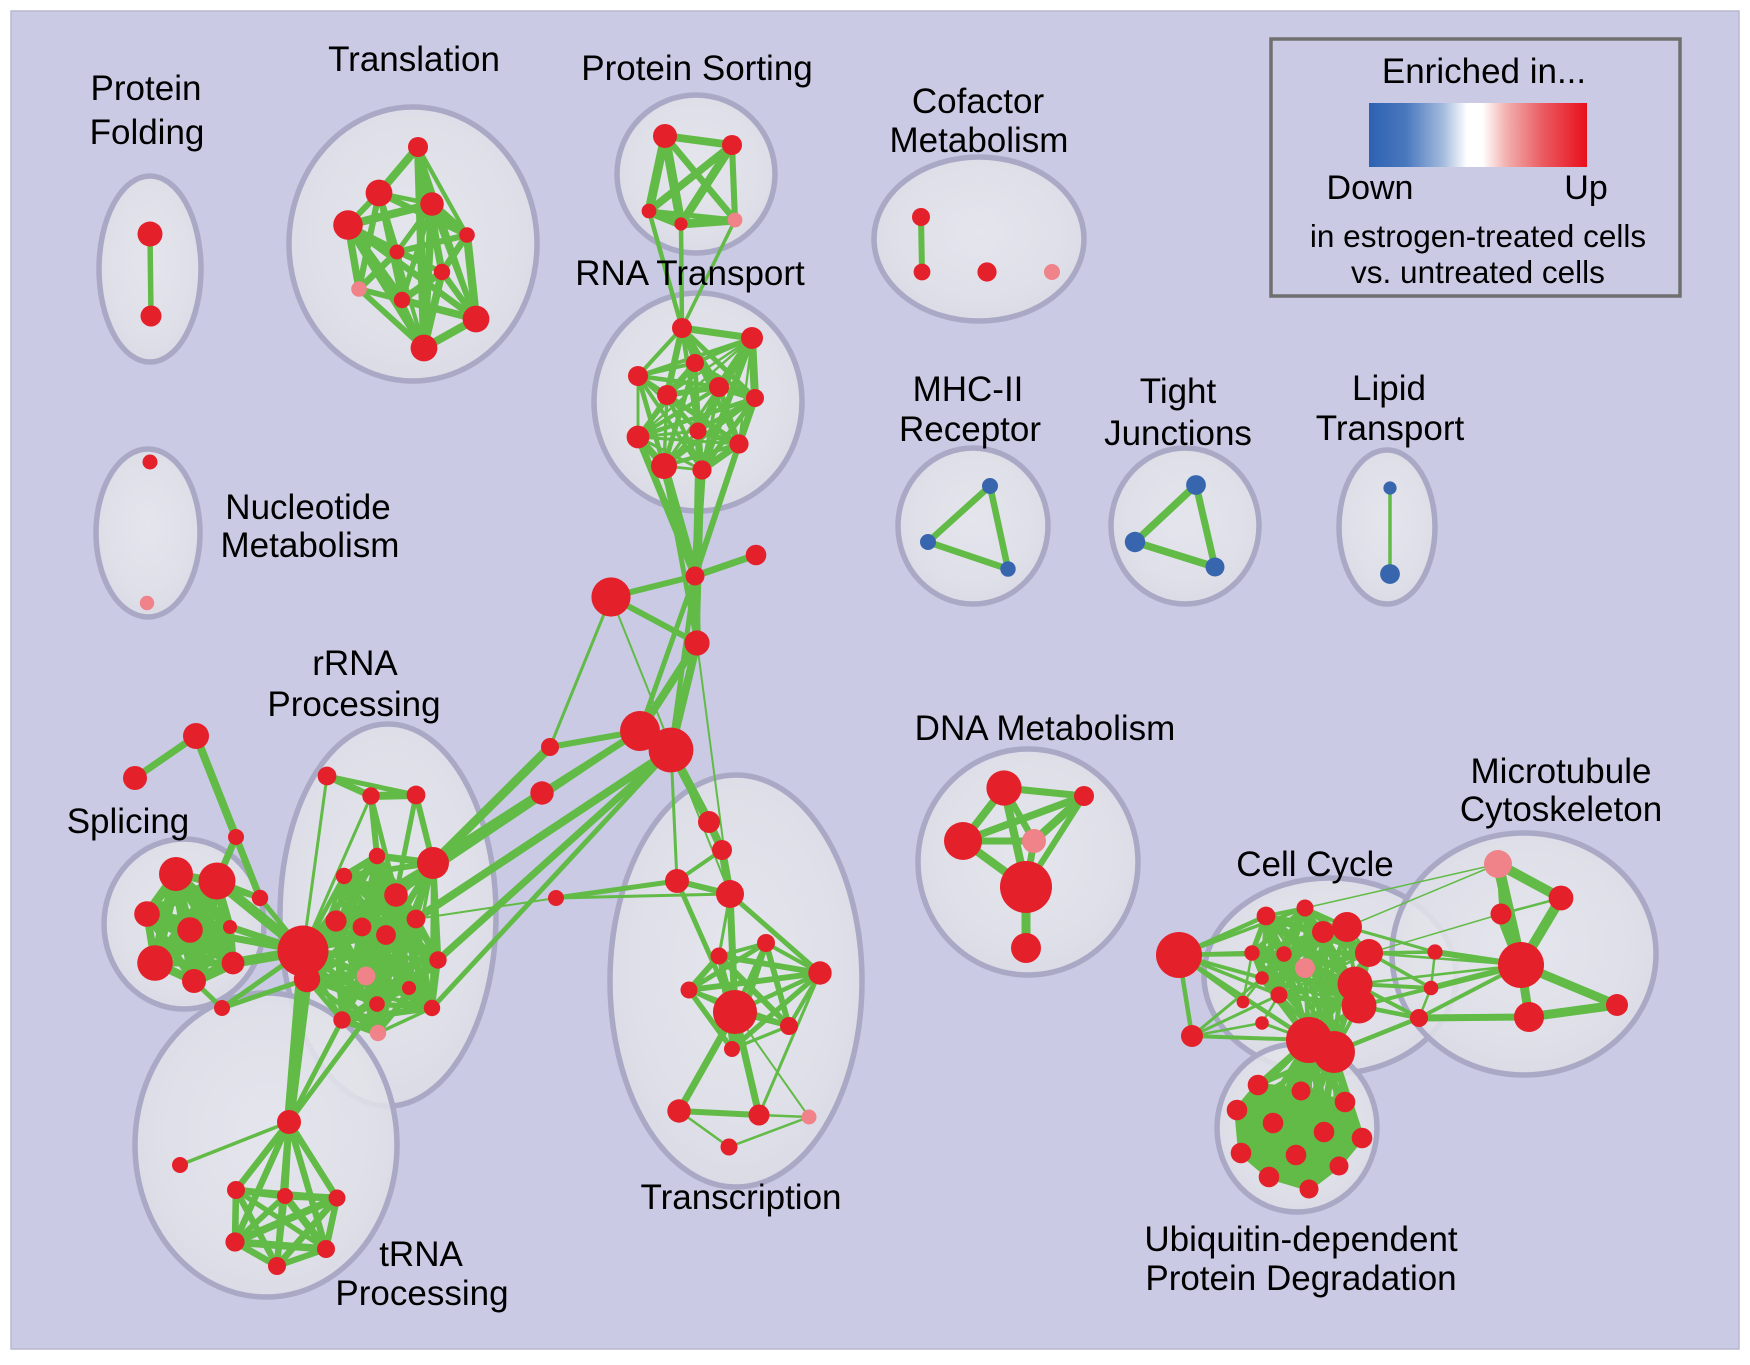 This screenshot has height=1365, width=1750. What do you see at coordinates (1478, 272) in the screenshot?
I see `svg-text: vs. untreated cells` at bounding box center [1478, 272].